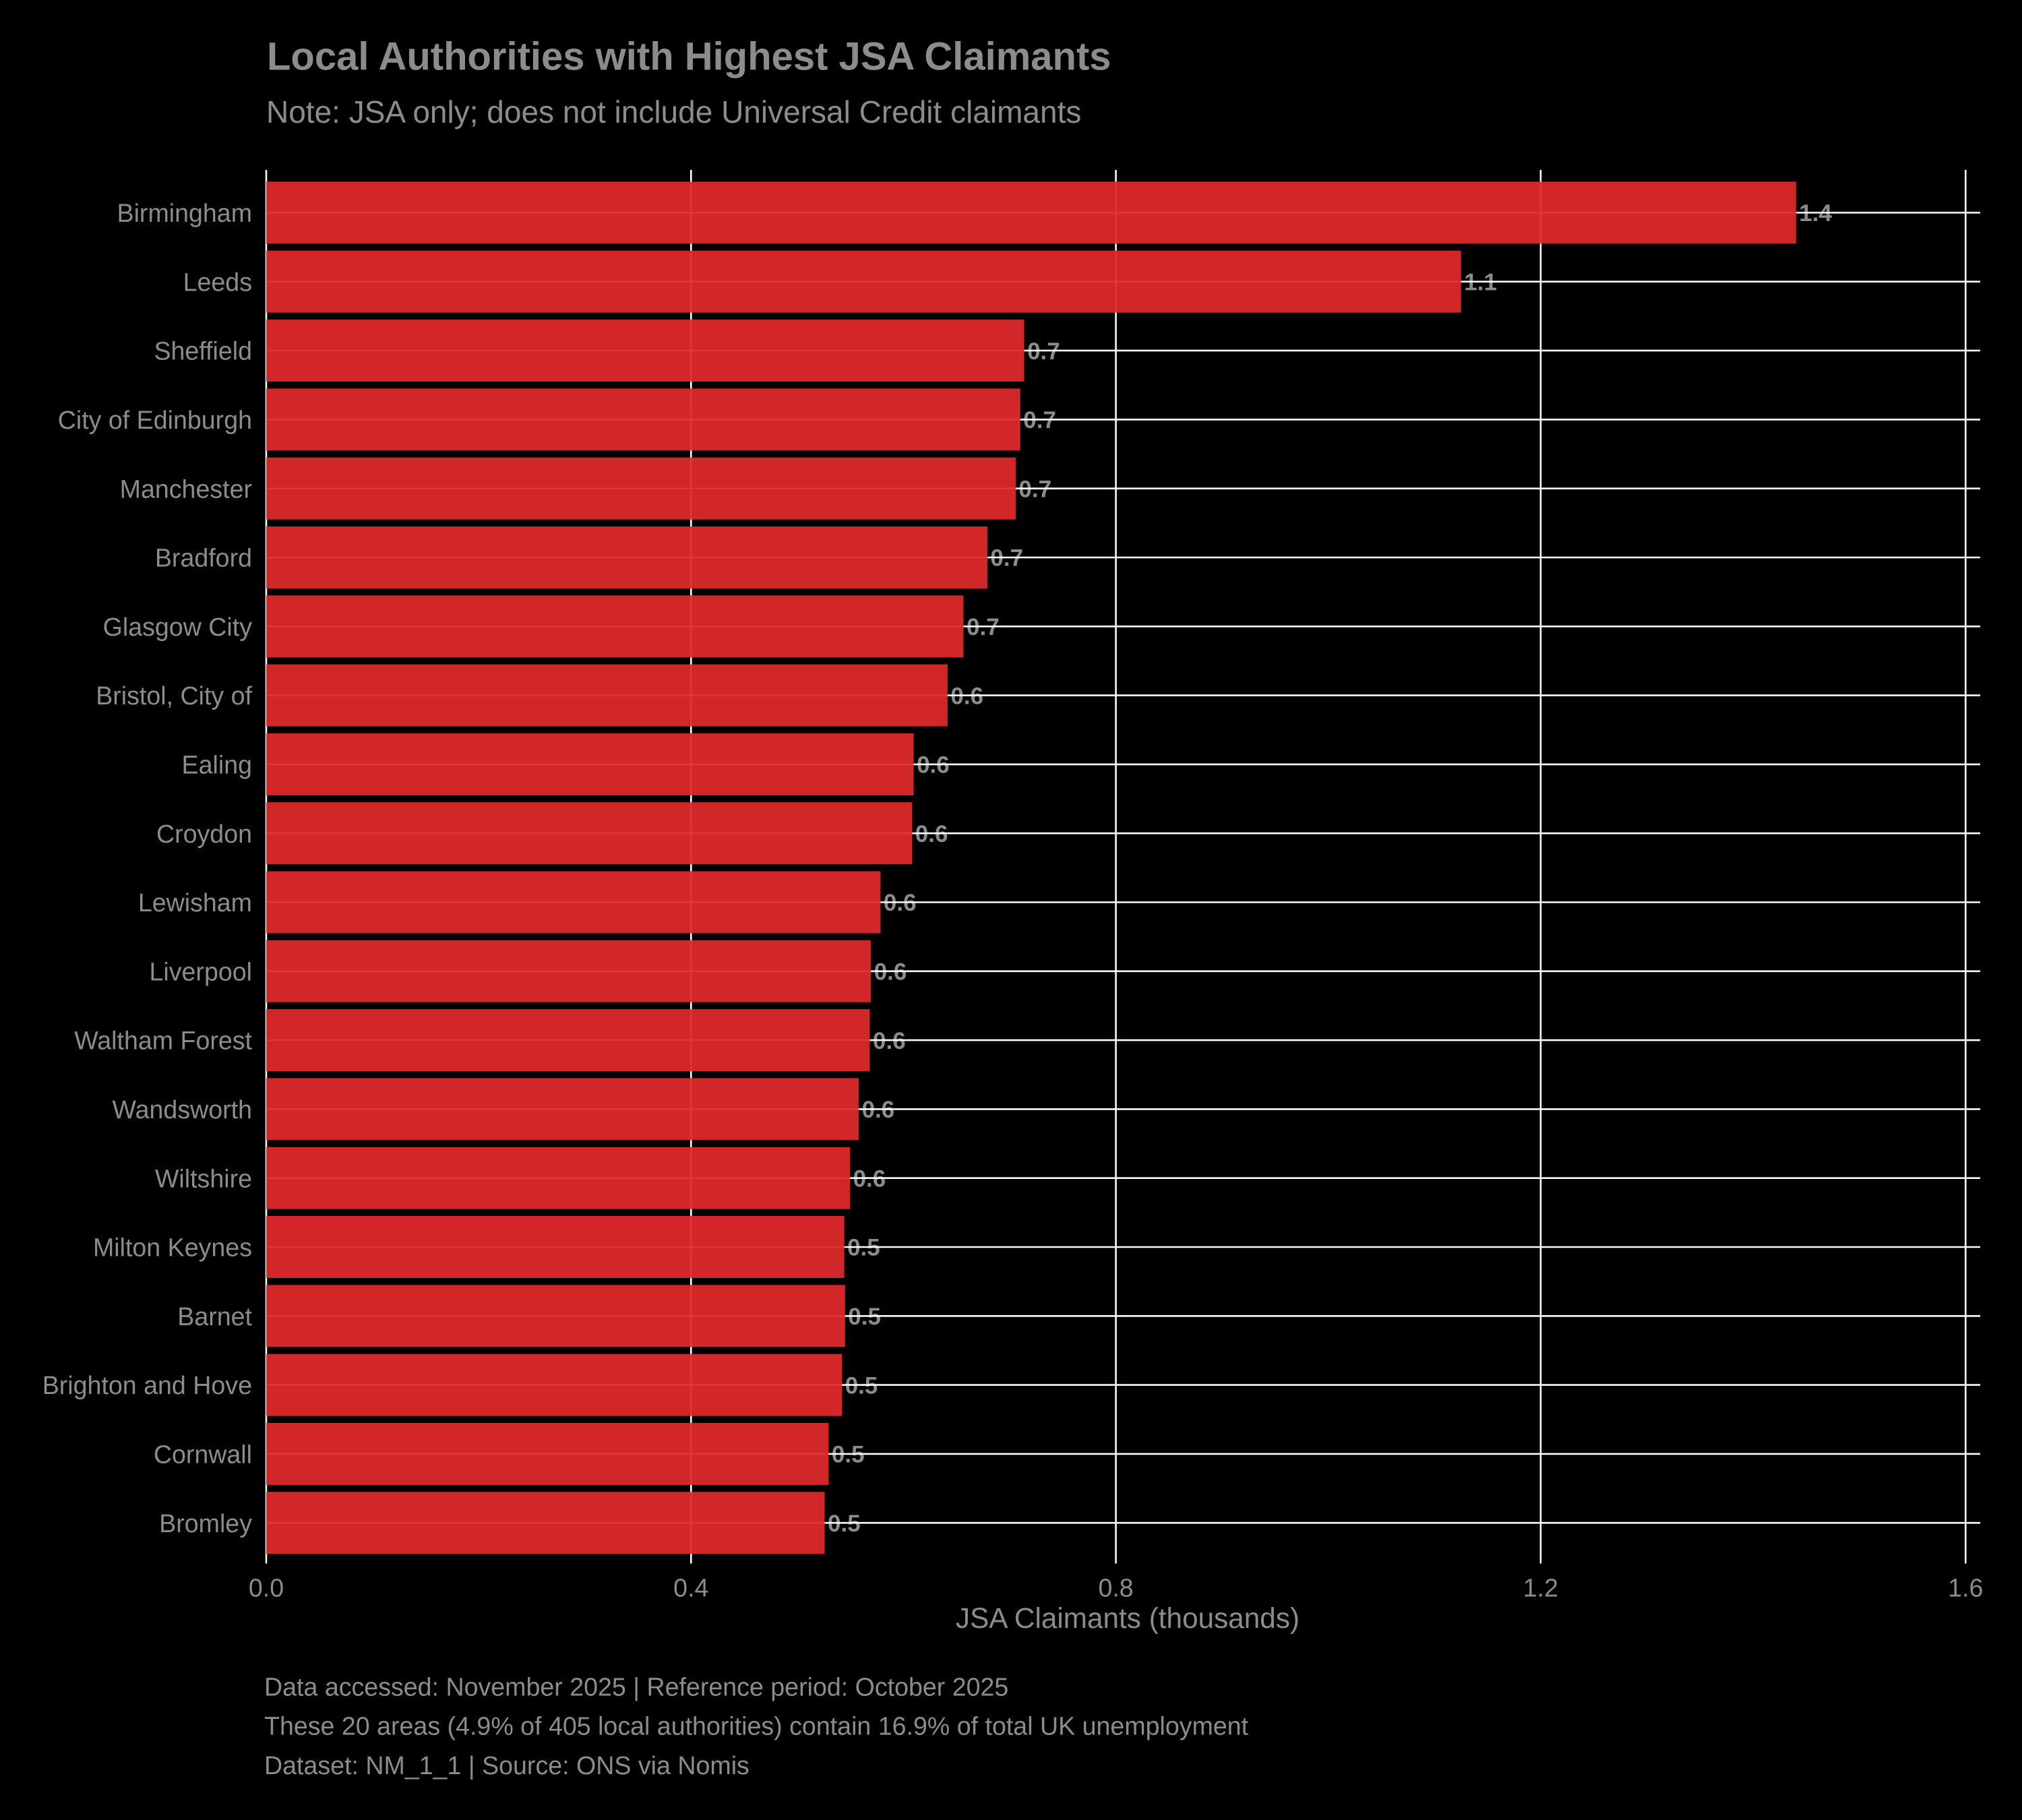 This screenshot has height=1820, width=2022. Describe the element at coordinates (203, 558) in the screenshot. I see `svg-text: Bradford` at that location.